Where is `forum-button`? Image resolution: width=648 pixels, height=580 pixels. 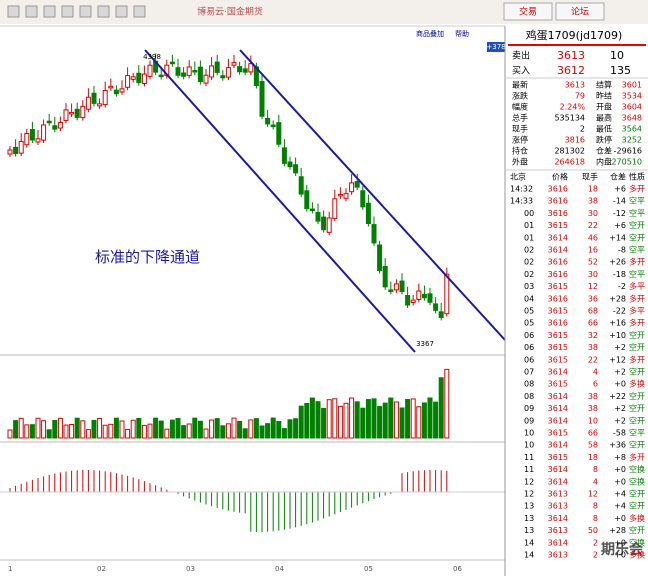
forum-button is located at coordinates (580, 11).